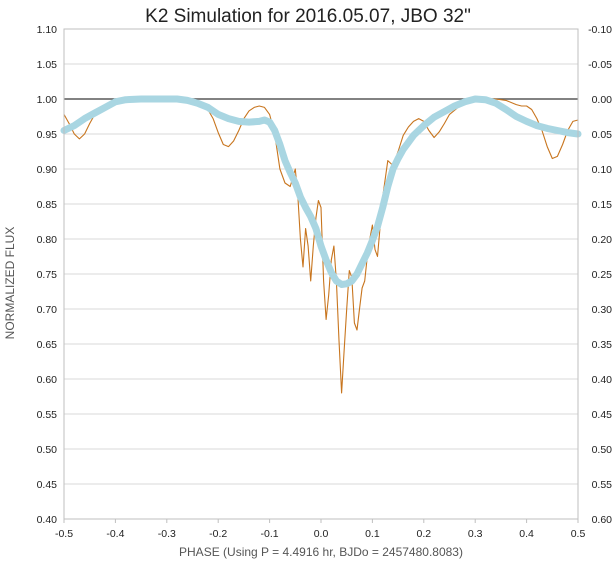 The height and width of the screenshot is (567, 615). What do you see at coordinates (602, 380) in the screenshot?
I see `y2-tick-label-4: 0.40` at bounding box center [602, 380].